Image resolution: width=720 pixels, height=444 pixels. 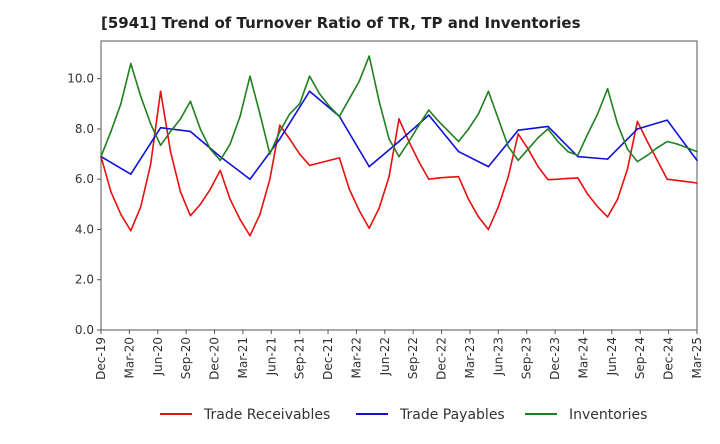 What do you see at coordinates (697, 357) in the screenshot?
I see `x-tick-label: Mar-25` at bounding box center [697, 357].